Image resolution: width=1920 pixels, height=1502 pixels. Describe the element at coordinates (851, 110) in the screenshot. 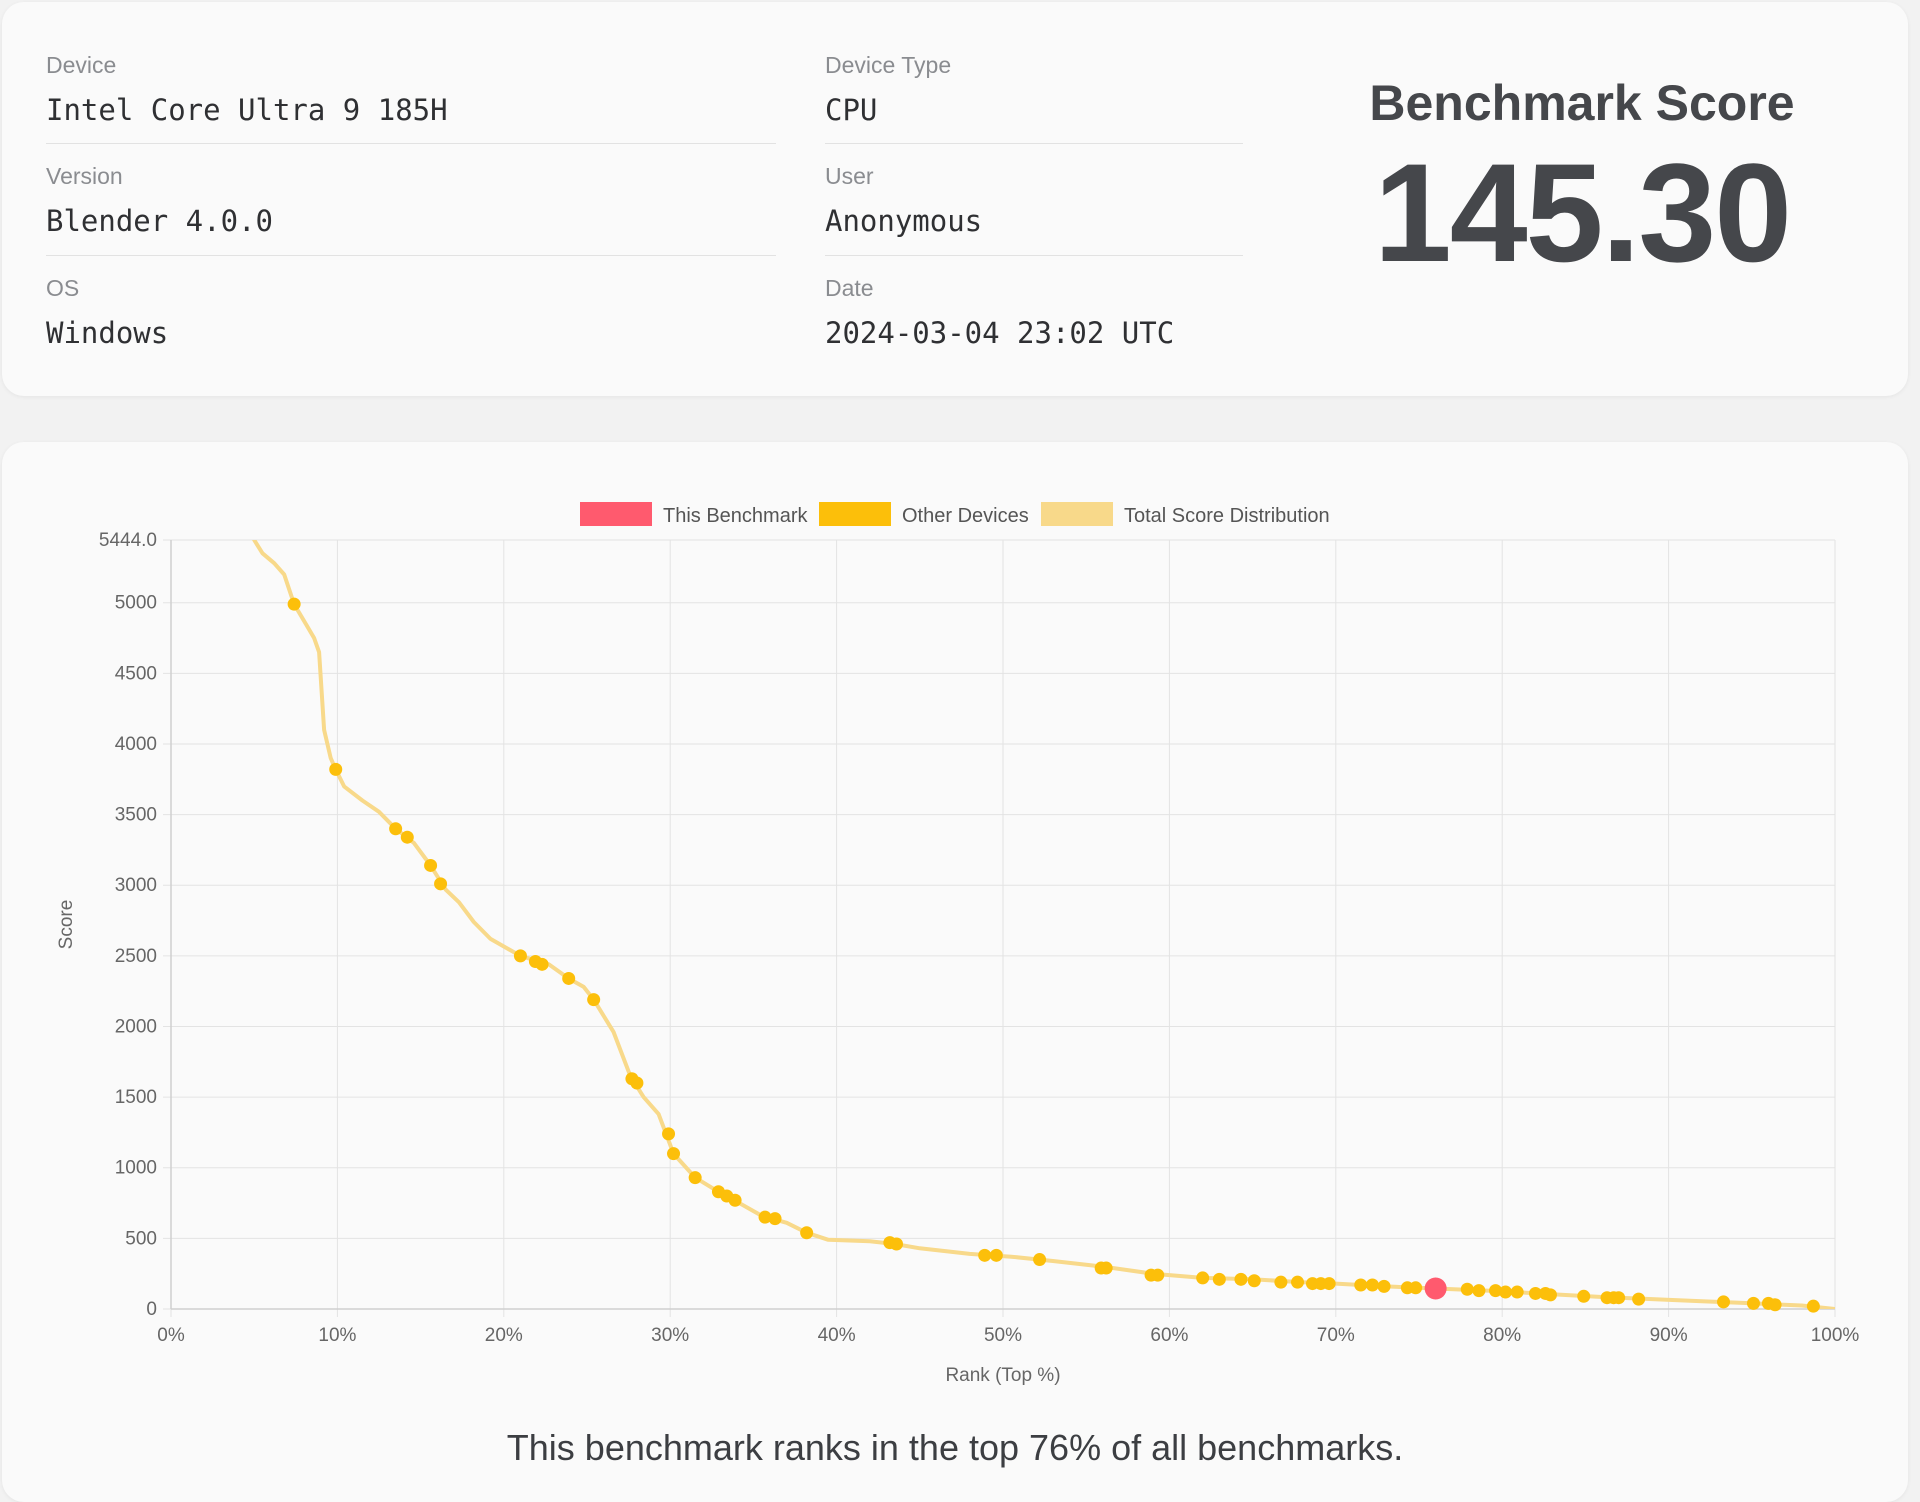

I see `device-type-value: CPU` at that location.